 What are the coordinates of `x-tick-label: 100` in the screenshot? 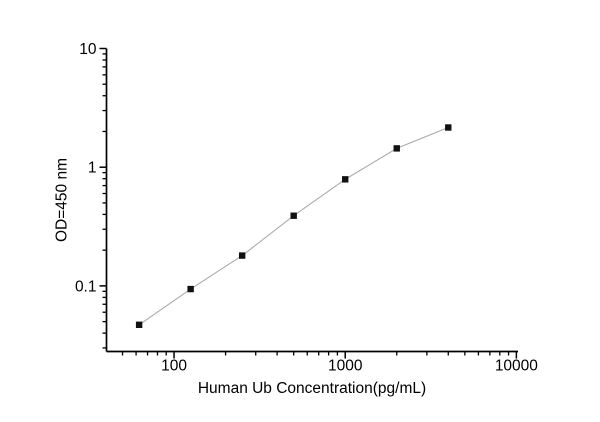 It's located at (174, 366).